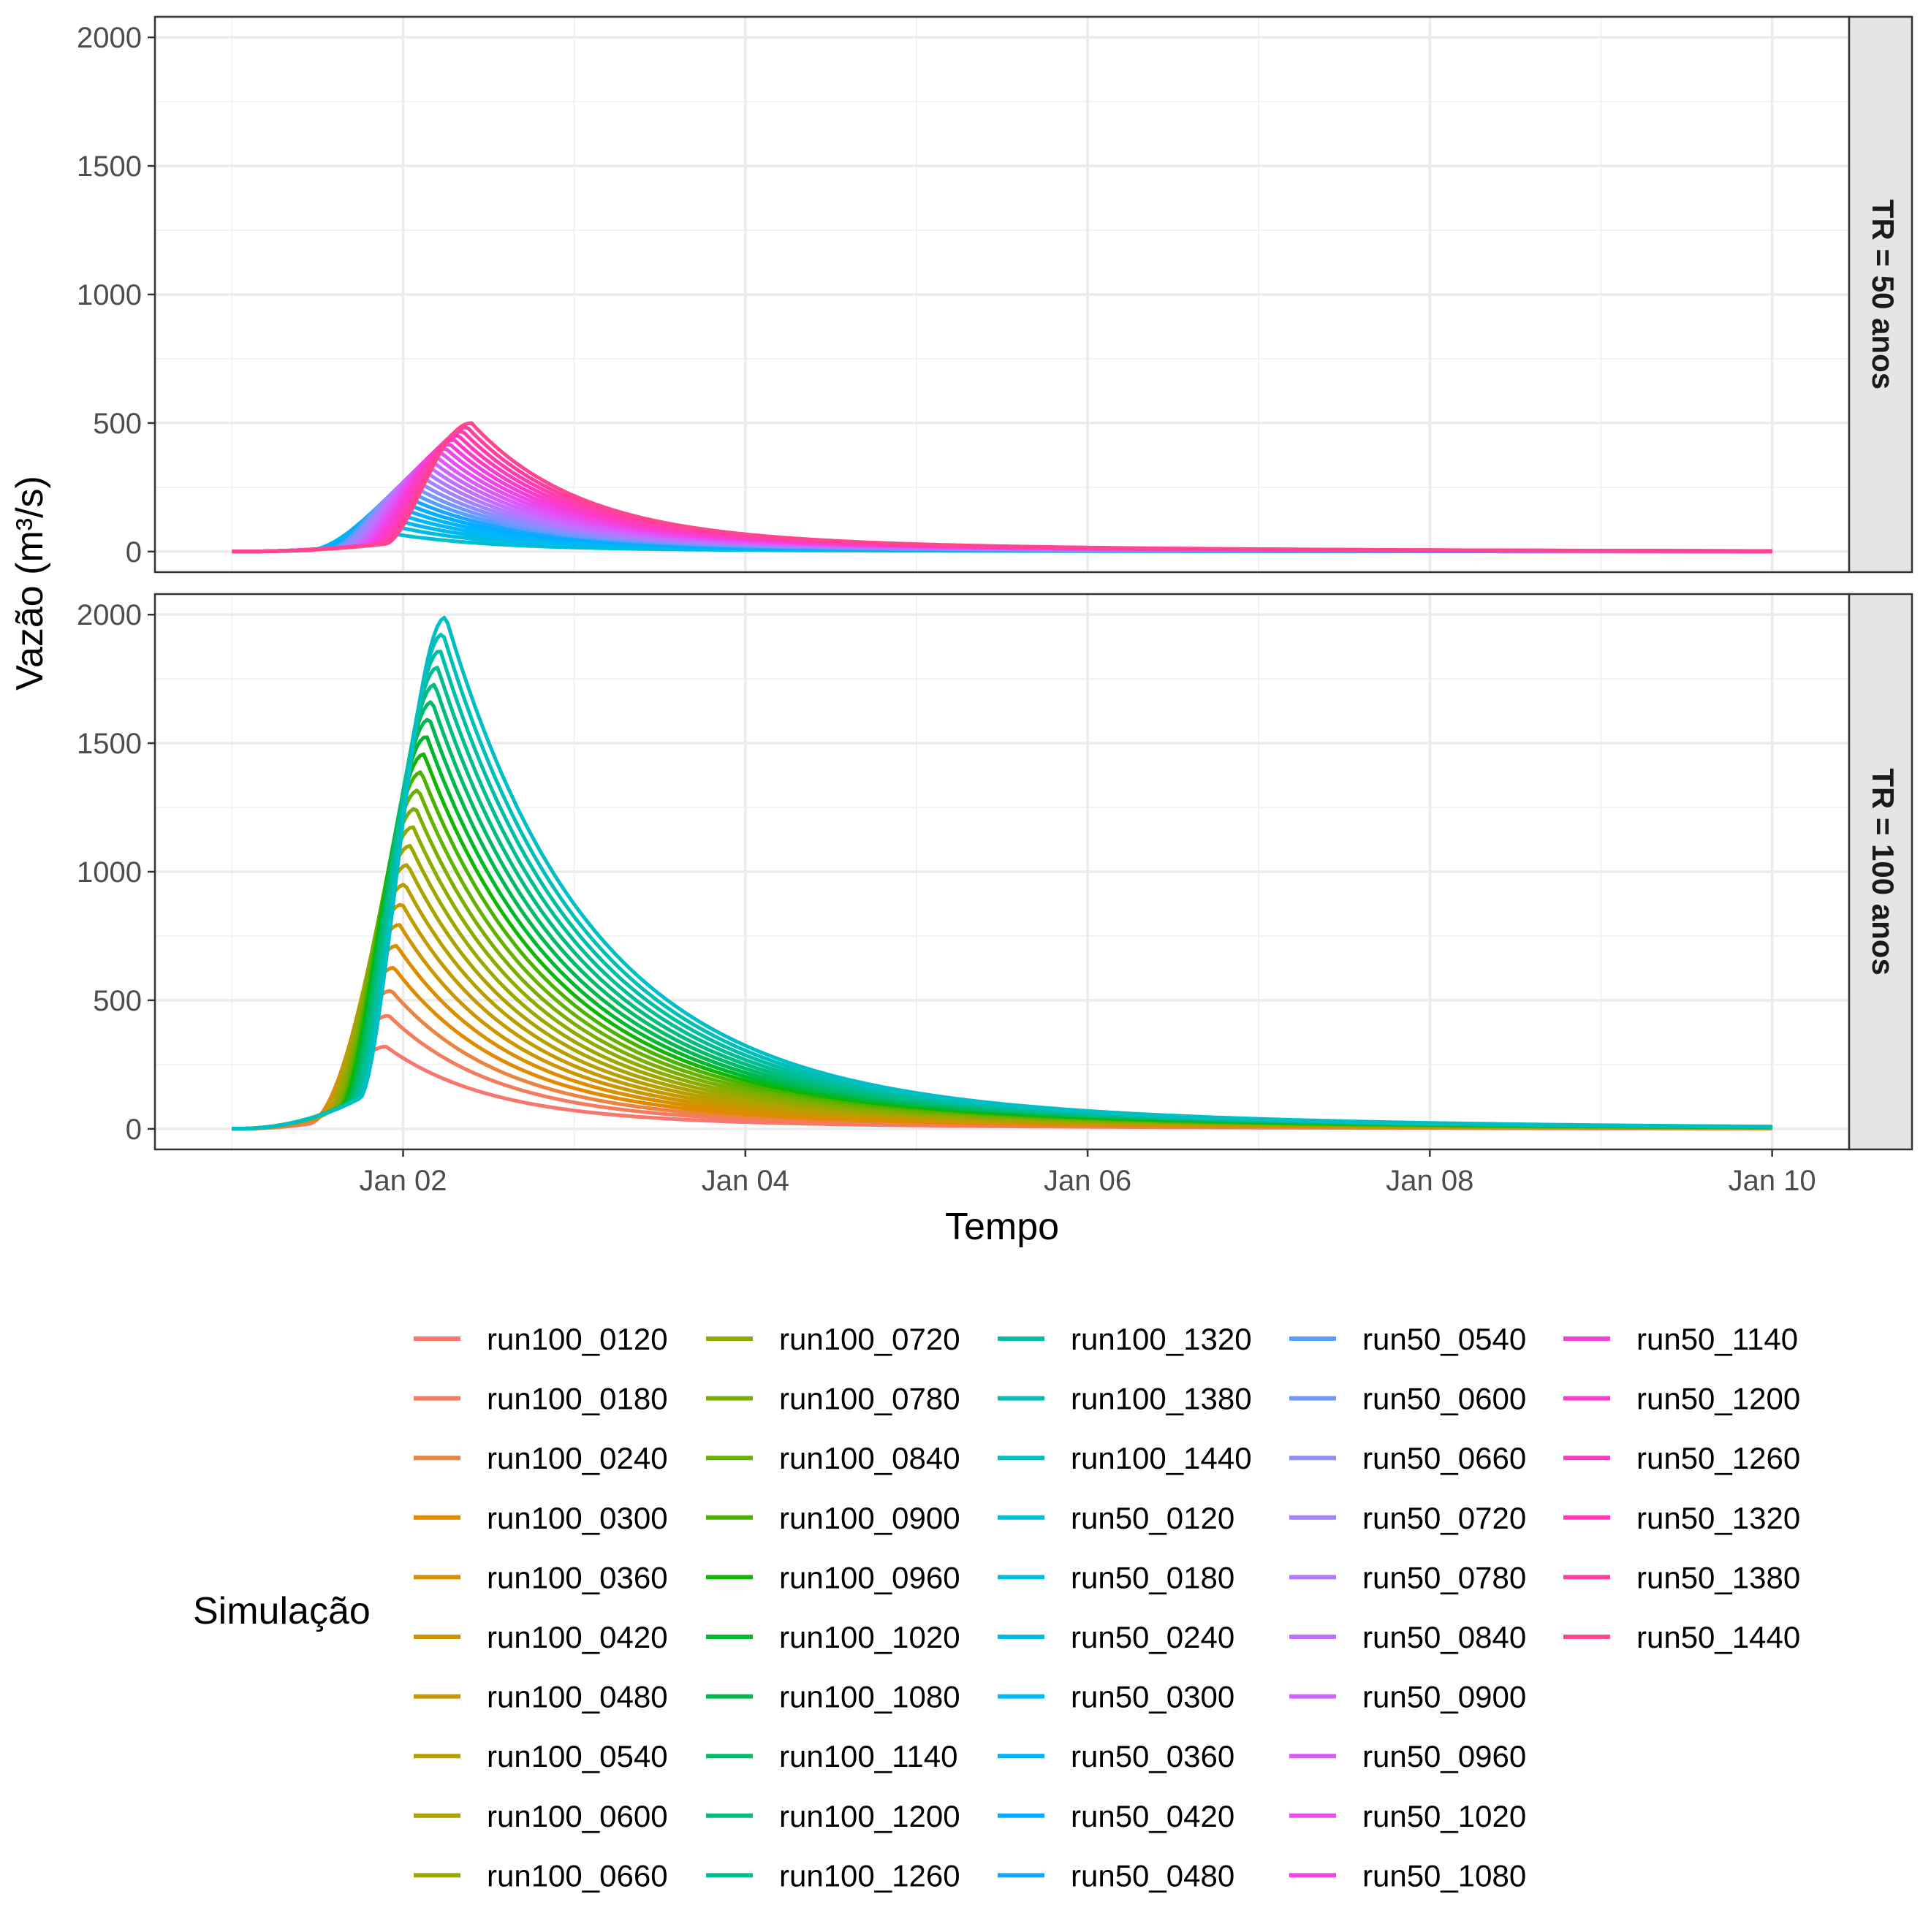  I want to click on legend-label-run50_0420: run50_0420, so click(1152, 1816).